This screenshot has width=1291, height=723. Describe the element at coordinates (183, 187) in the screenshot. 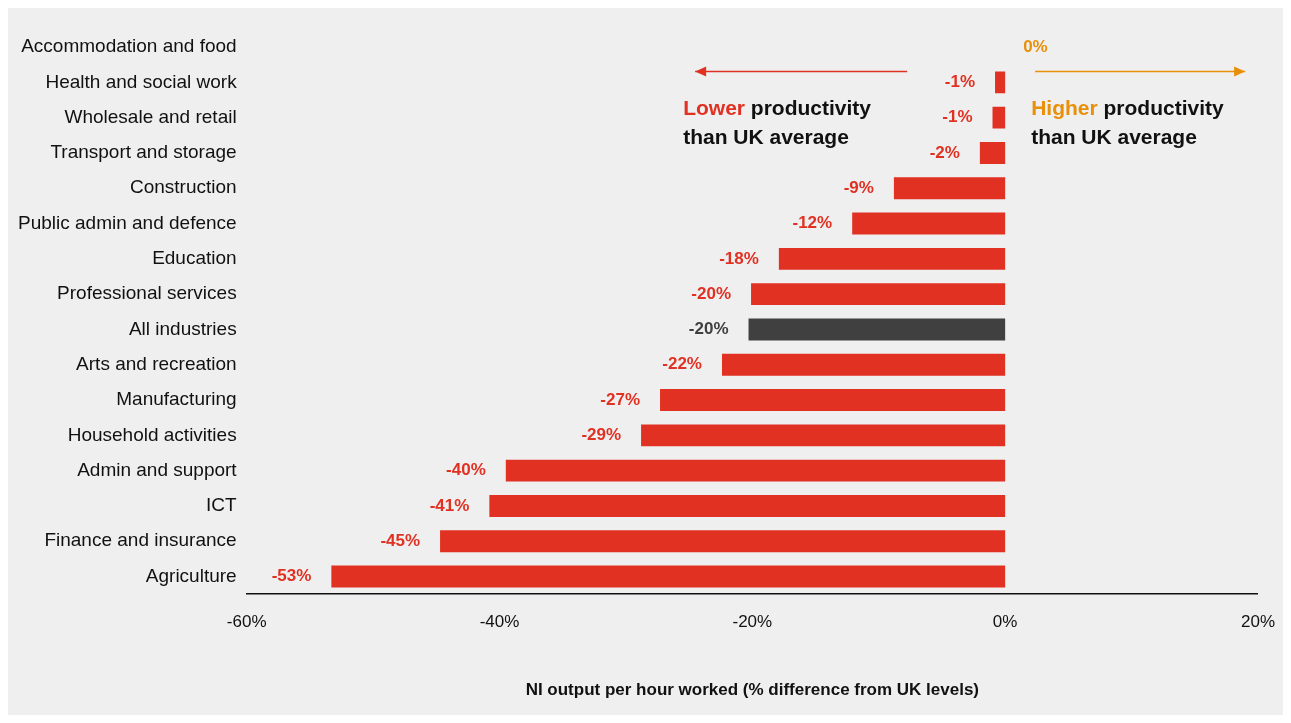

I see `y-tick-label: Construction` at that location.